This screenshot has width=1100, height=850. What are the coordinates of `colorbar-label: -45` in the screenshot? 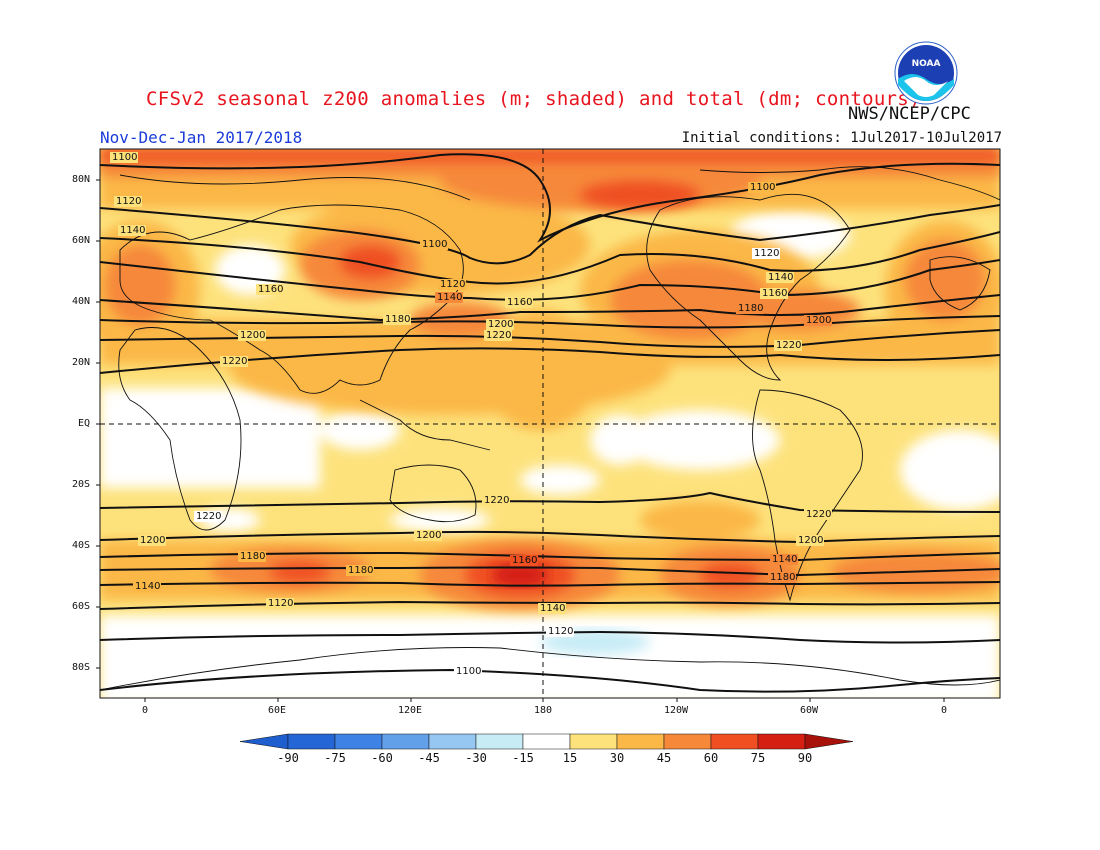 It's located at (429, 758).